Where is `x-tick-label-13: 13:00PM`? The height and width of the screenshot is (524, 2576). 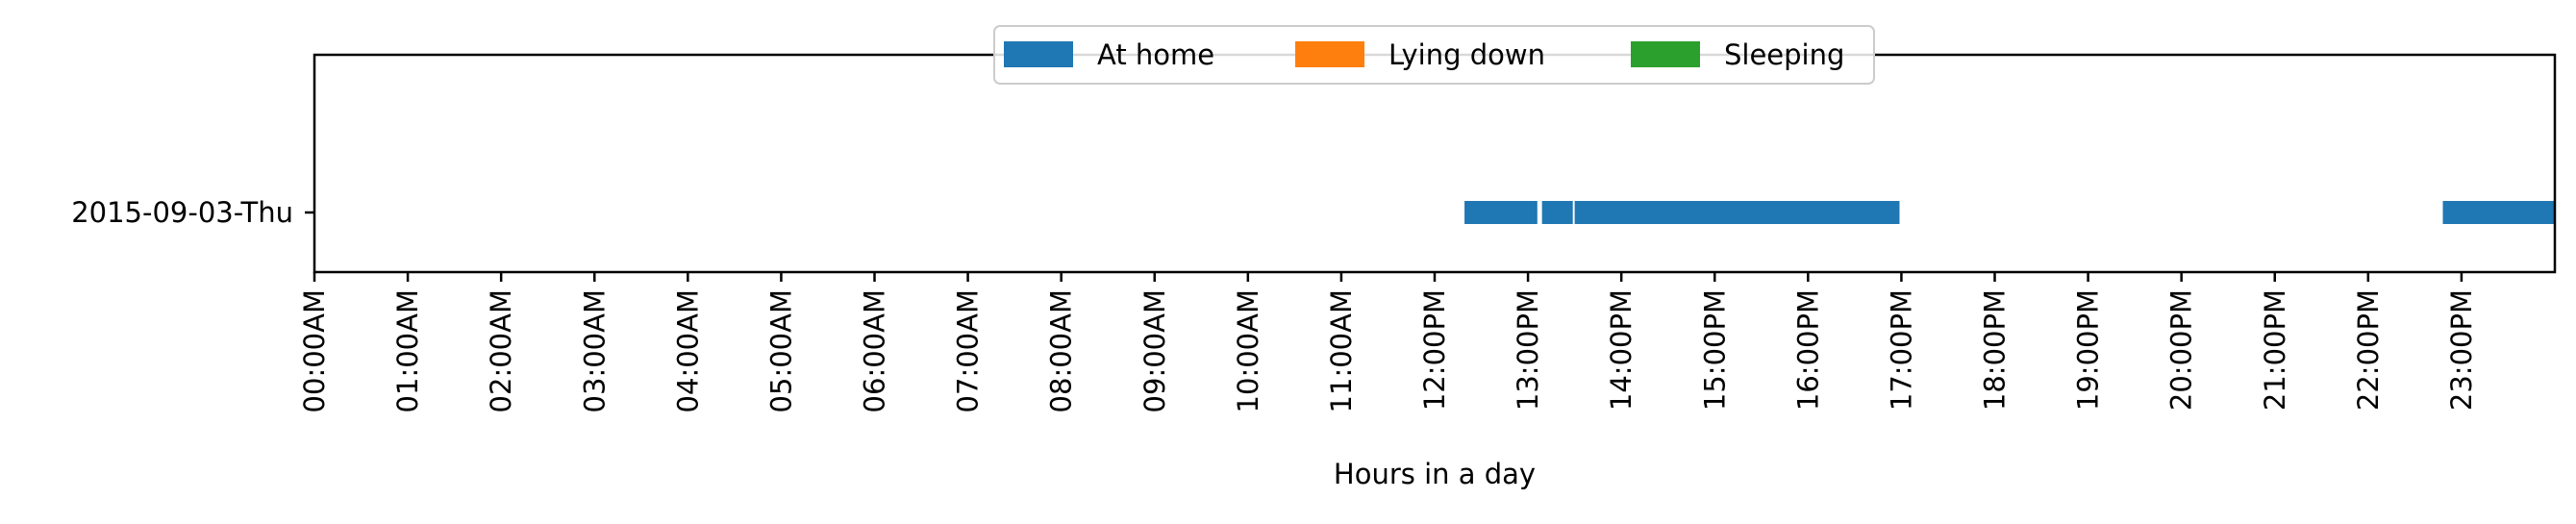 x-tick-label-13: 13:00PM is located at coordinates (1528, 350).